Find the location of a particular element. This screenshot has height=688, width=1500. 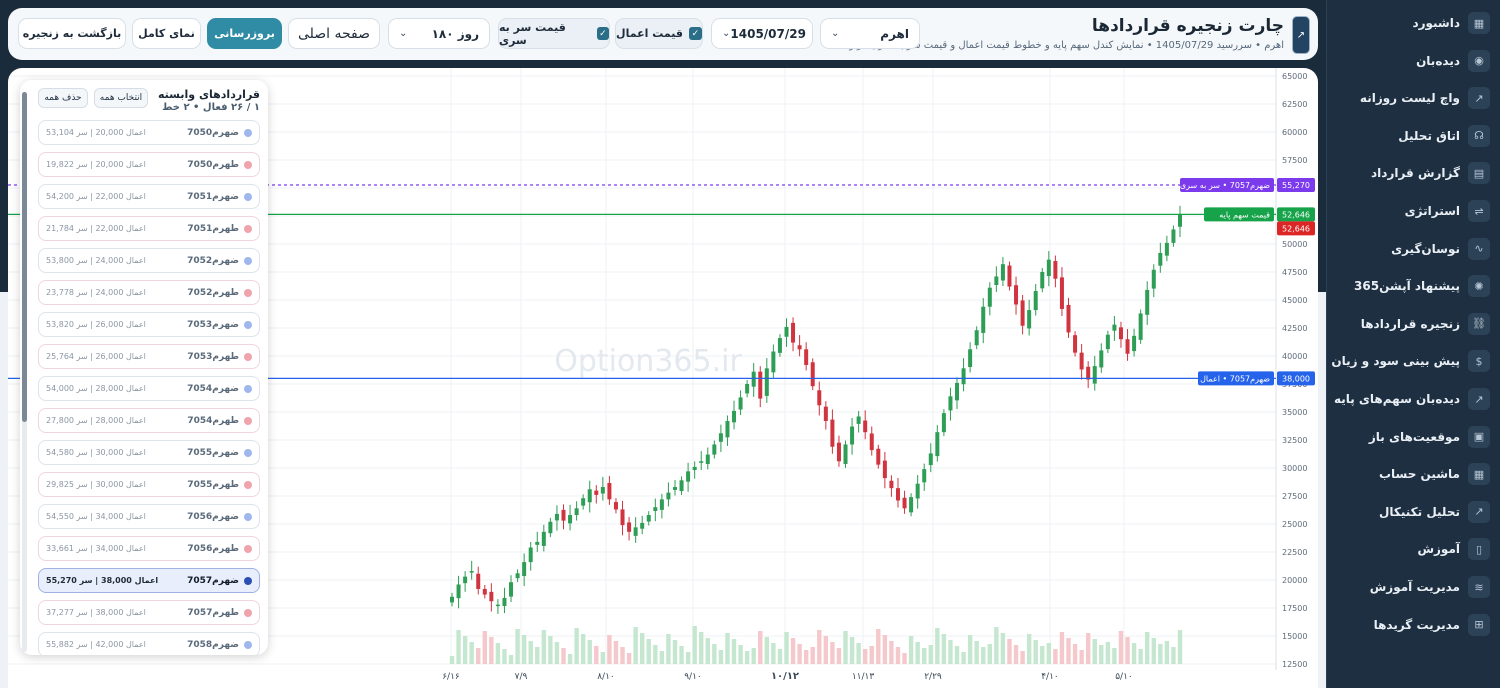

home-button: صفحه اصلی is located at coordinates (334, 33).